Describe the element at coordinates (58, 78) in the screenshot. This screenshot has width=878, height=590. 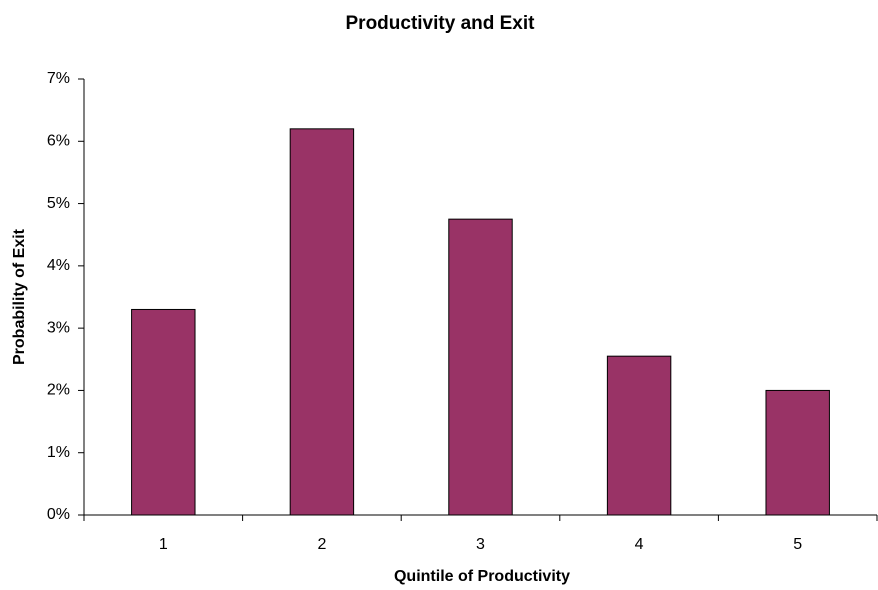
I see `y-tick-label: 7%` at that location.